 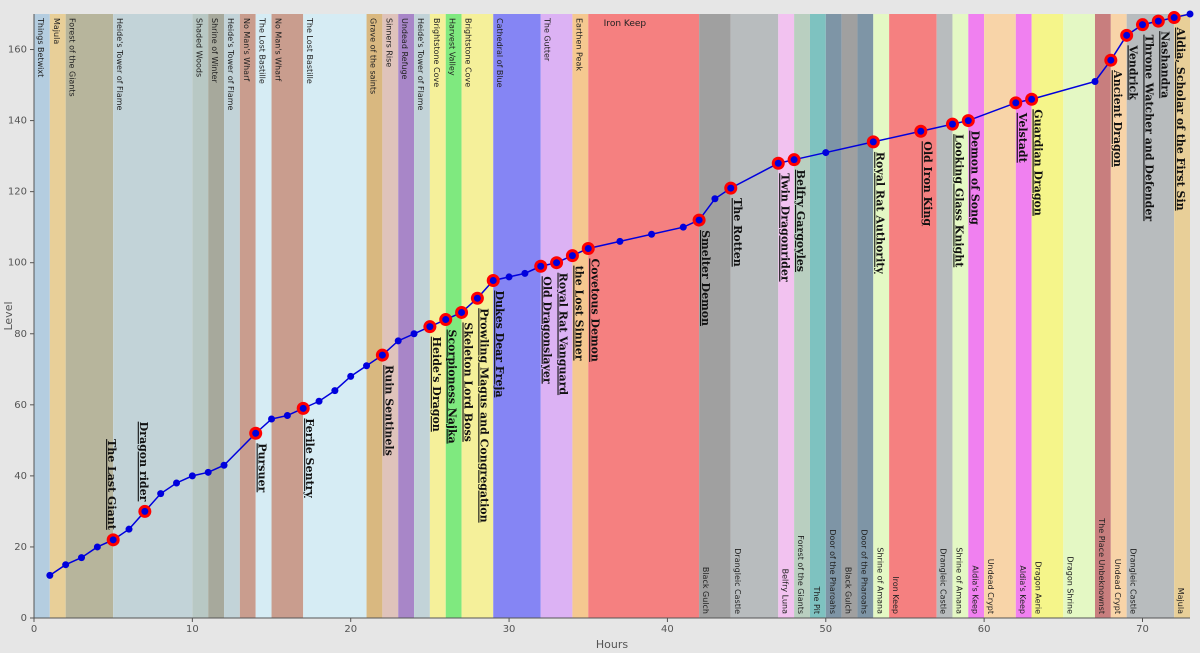 I want to click on zone-label: Belfry Luna, so click(x=784, y=591).